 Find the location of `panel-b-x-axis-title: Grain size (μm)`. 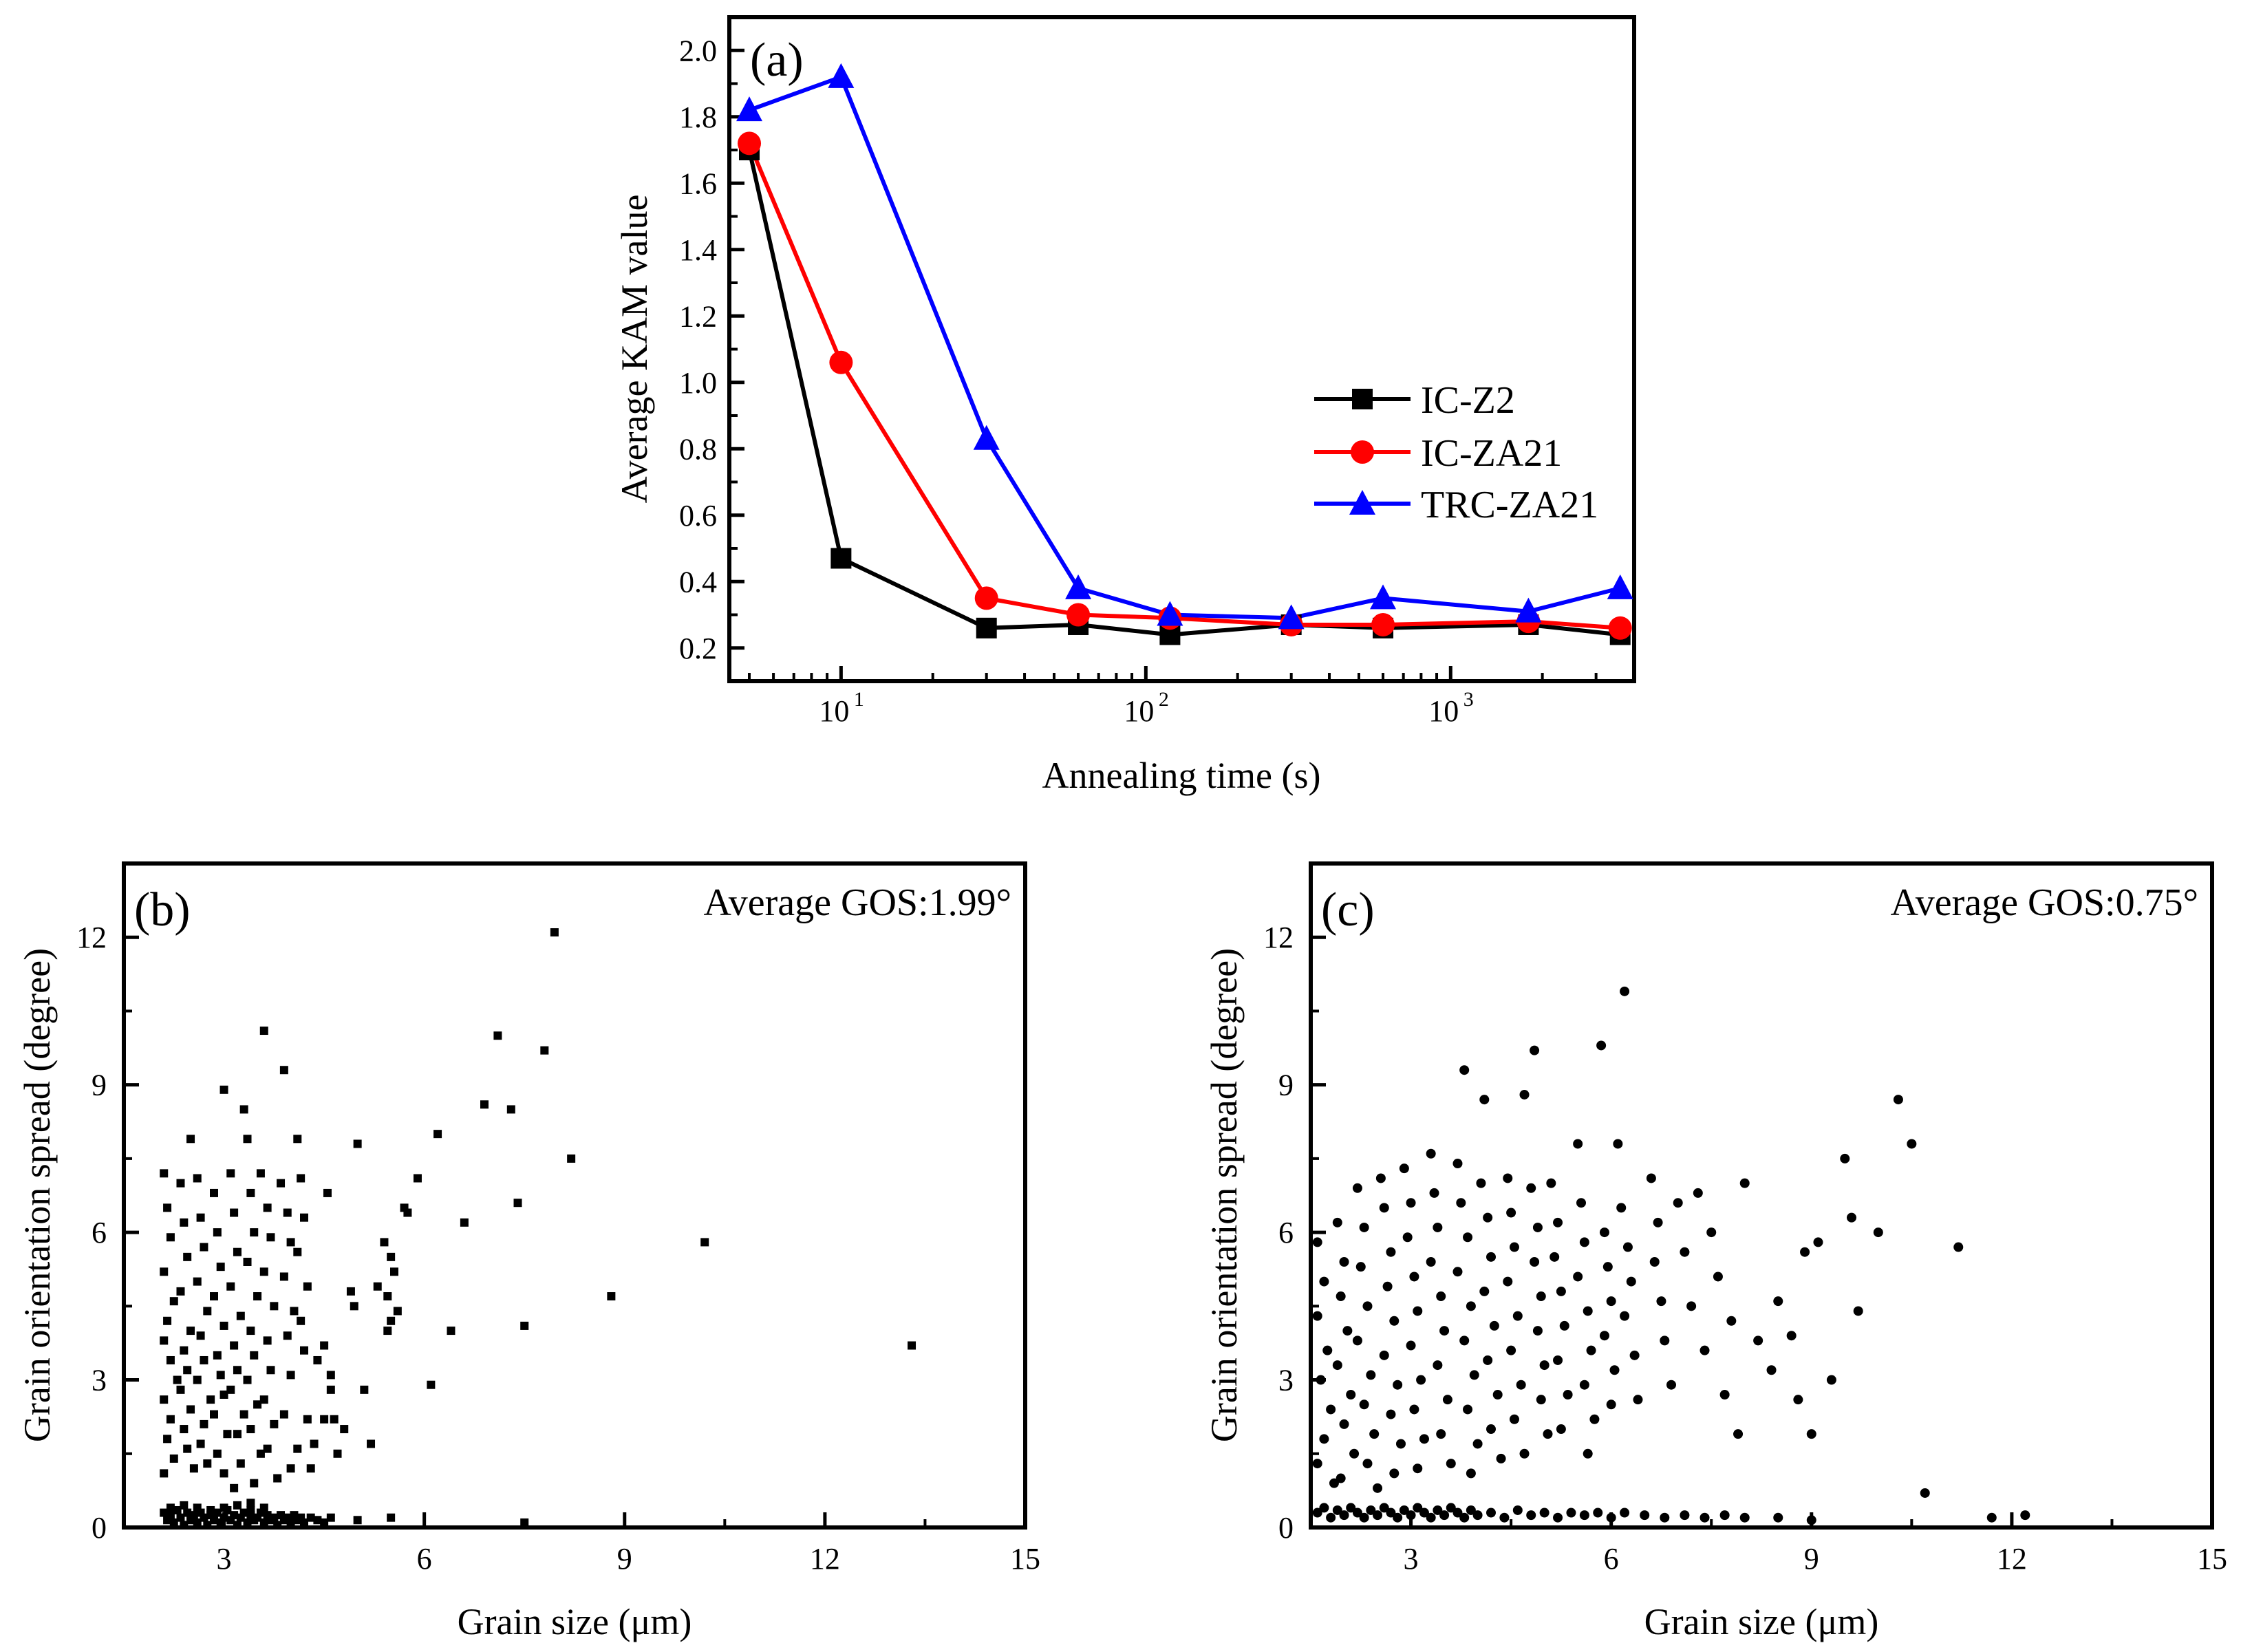

panel-b-x-axis-title: Grain size (μm) is located at coordinates (575, 1621).